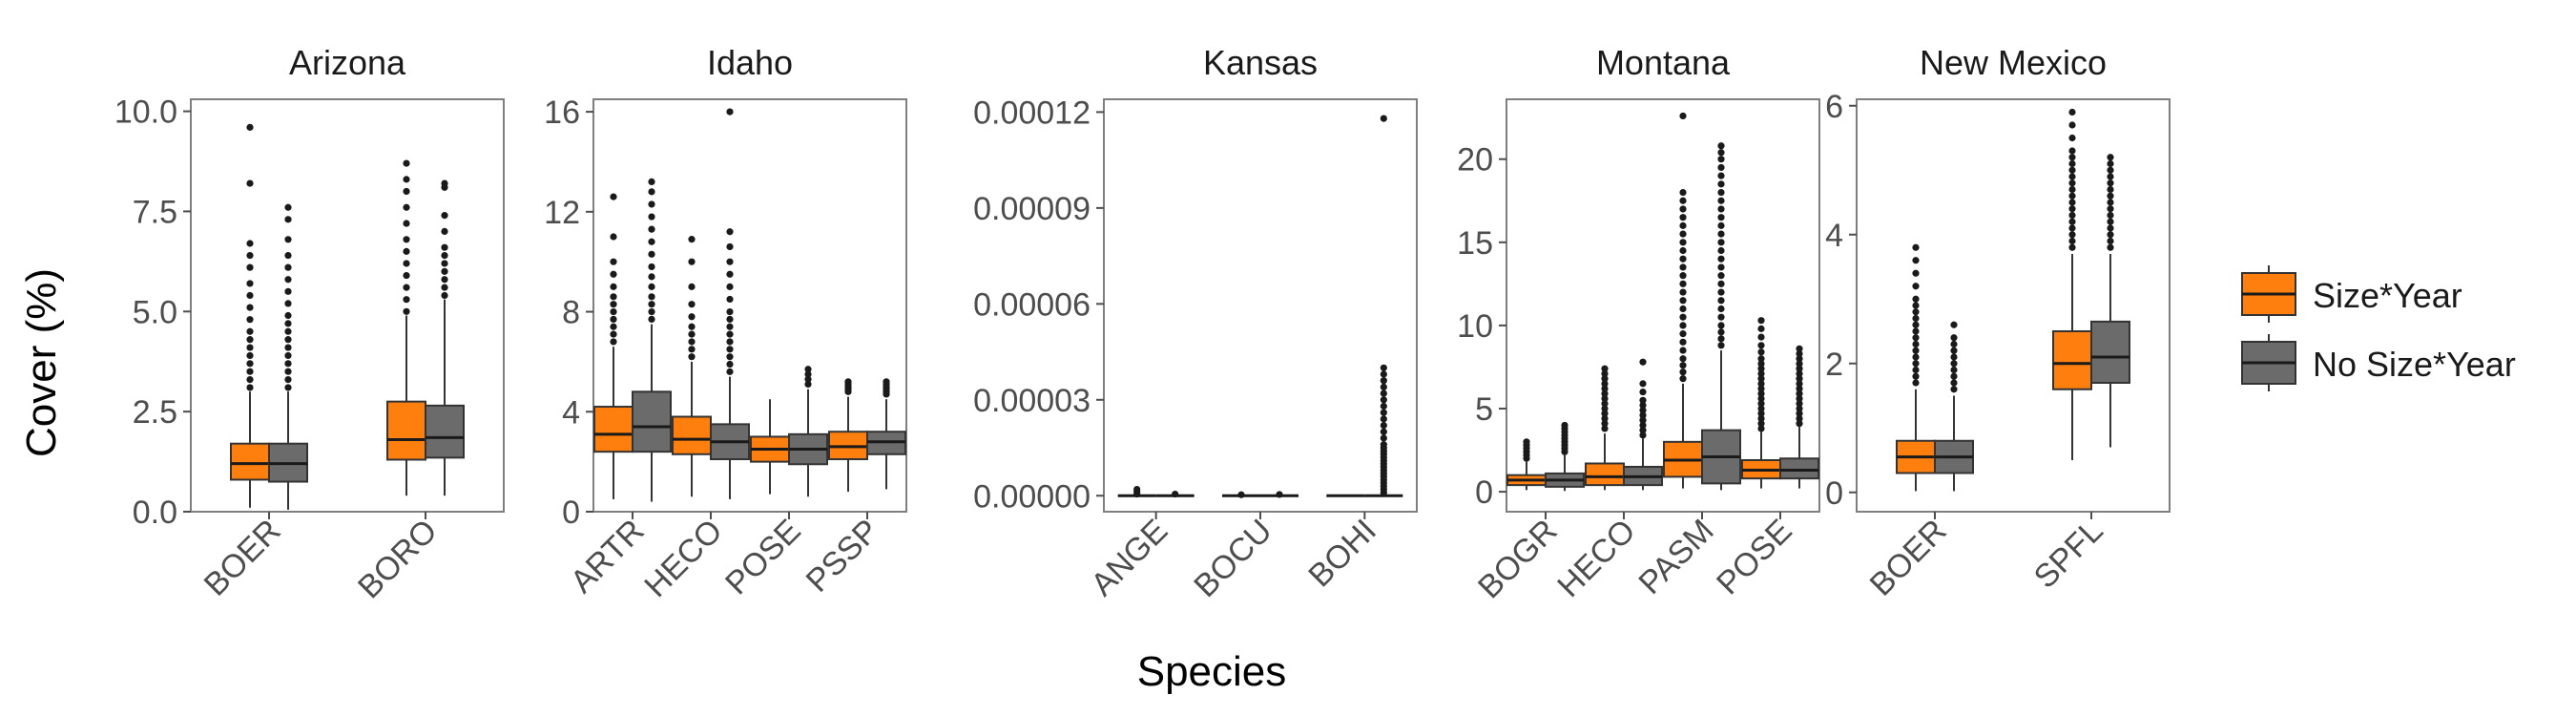 This screenshot has width=2576, height=716. What do you see at coordinates (843, 556) in the screenshot?
I see `x-tick-label-idaho-pssp: PSSP` at bounding box center [843, 556].